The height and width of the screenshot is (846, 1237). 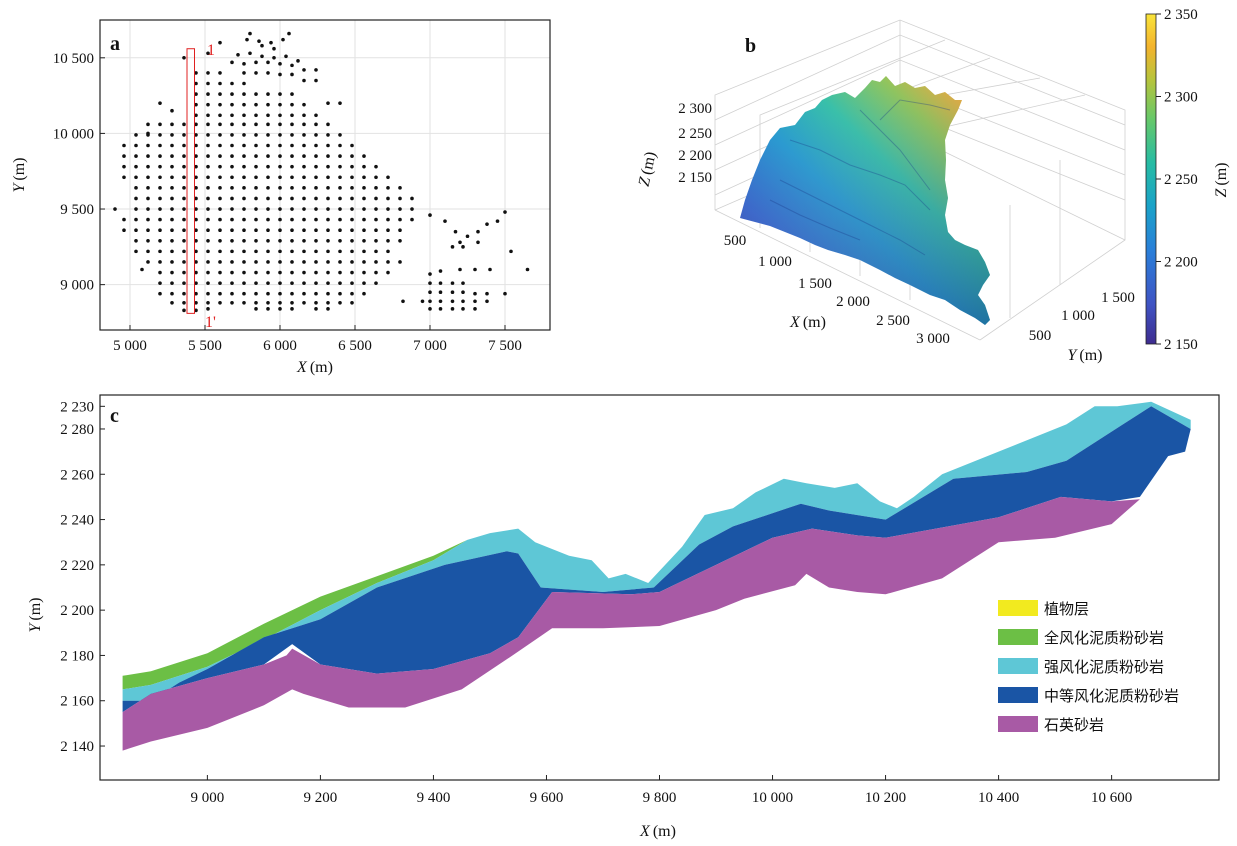 I want to click on y-tick-label: 9 000, so click(x=77, y=286).